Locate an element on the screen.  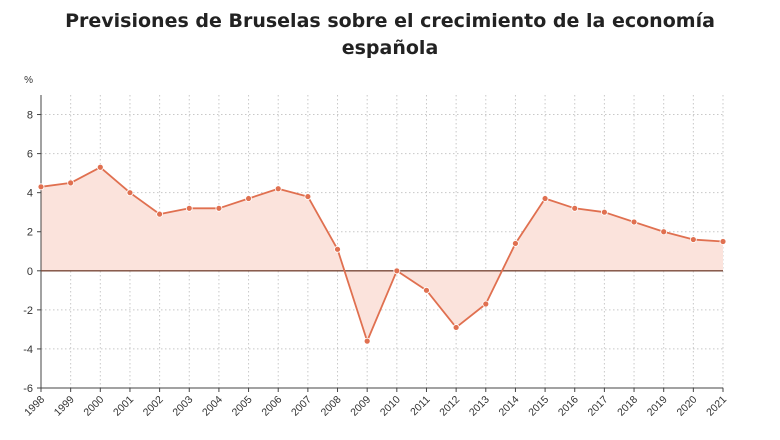
data-point-2002 is located at coordinates (160, 214).